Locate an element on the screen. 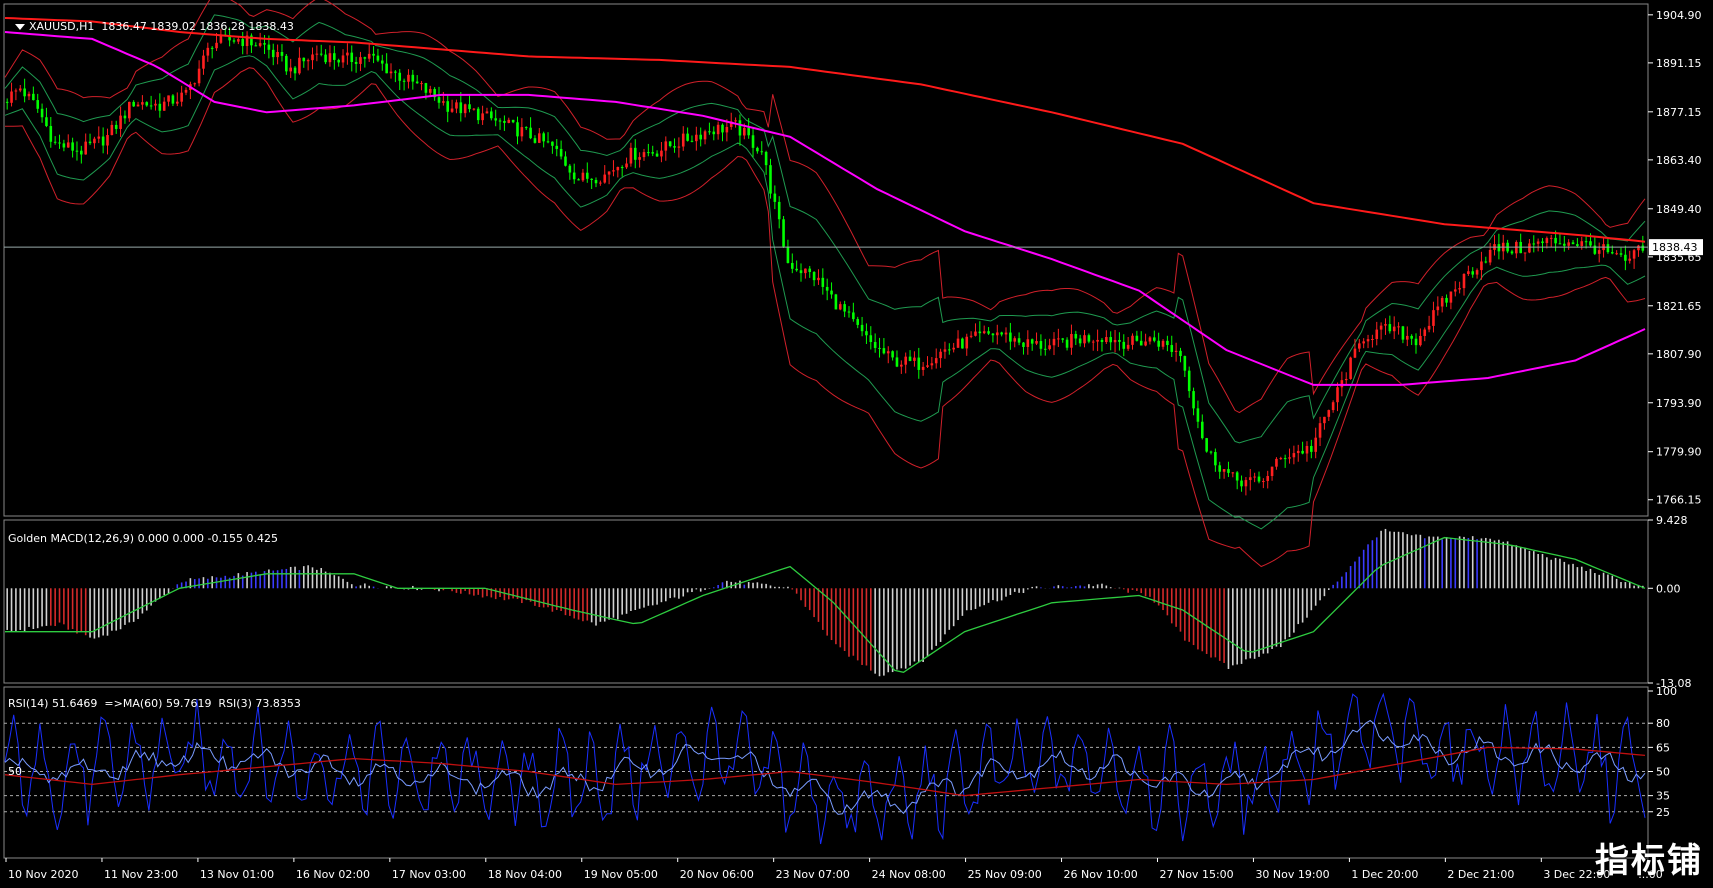 Image resolution: width=1713 pixels, height=888 pixels. price-tick-label: 1849.40 is located at coordinates (1679, 209).